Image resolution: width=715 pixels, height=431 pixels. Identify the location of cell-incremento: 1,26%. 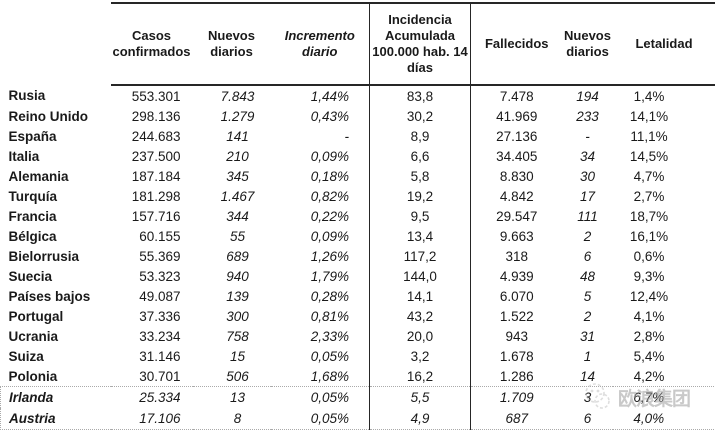
(329, 256).